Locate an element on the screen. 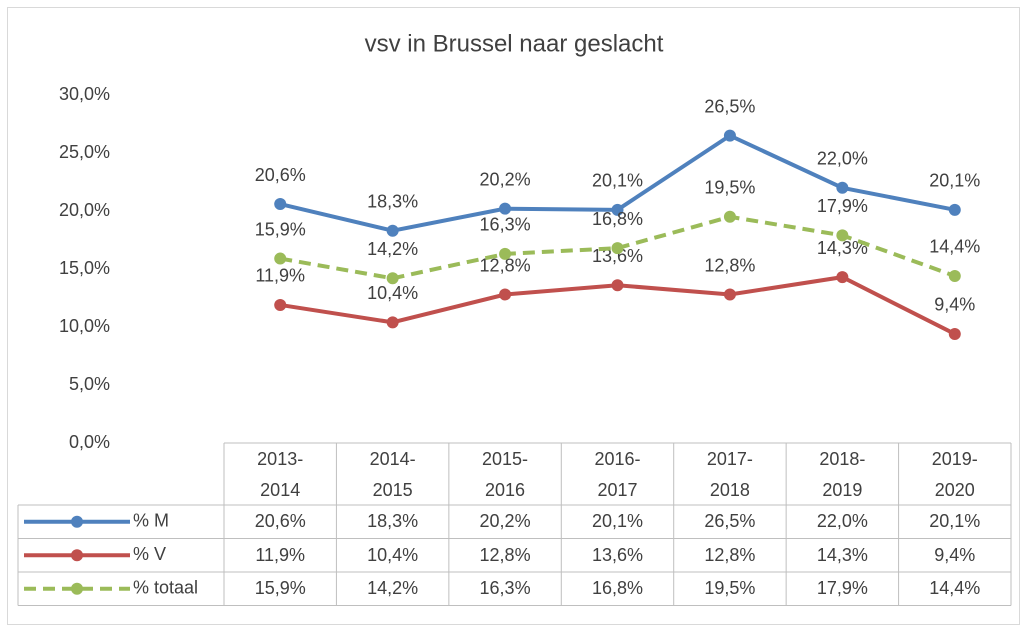  y-tick-label: 20,0% is located at coordinates (84, 210).